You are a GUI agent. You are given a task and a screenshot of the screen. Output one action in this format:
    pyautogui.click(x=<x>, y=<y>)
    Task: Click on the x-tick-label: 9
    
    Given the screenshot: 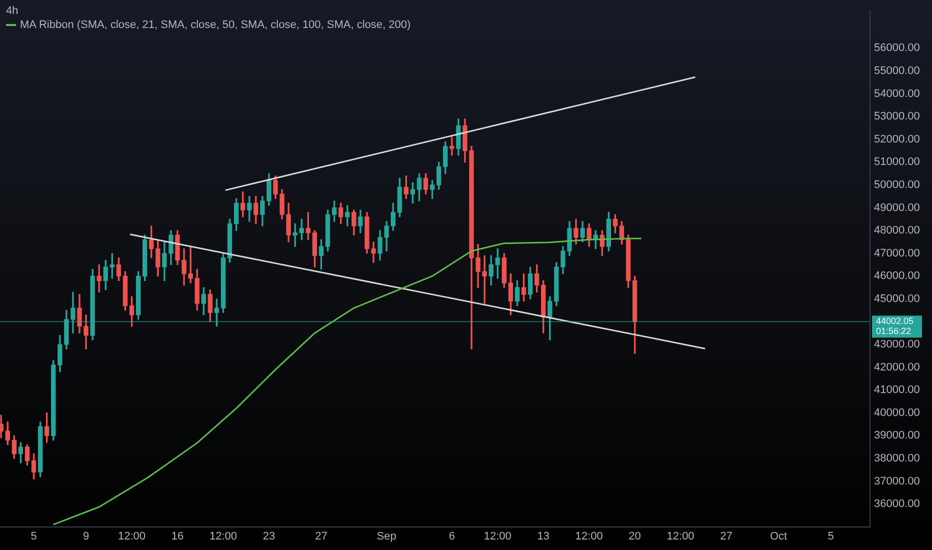 What is the action you would take?
    pyautogui.click(x=86, y=536)
    